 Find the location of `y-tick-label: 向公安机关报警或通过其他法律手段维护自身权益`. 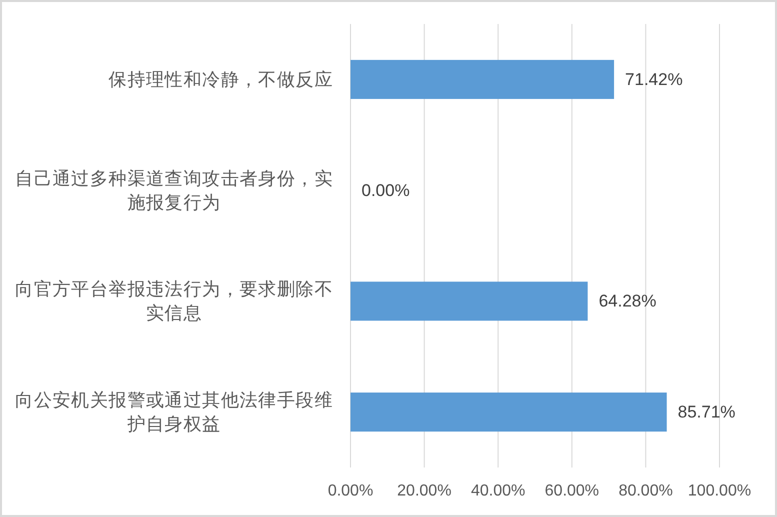

y-tick-label: 向公安机关报警或通过其他法律手段维护自身权益 is located at coordinates (174, 412).